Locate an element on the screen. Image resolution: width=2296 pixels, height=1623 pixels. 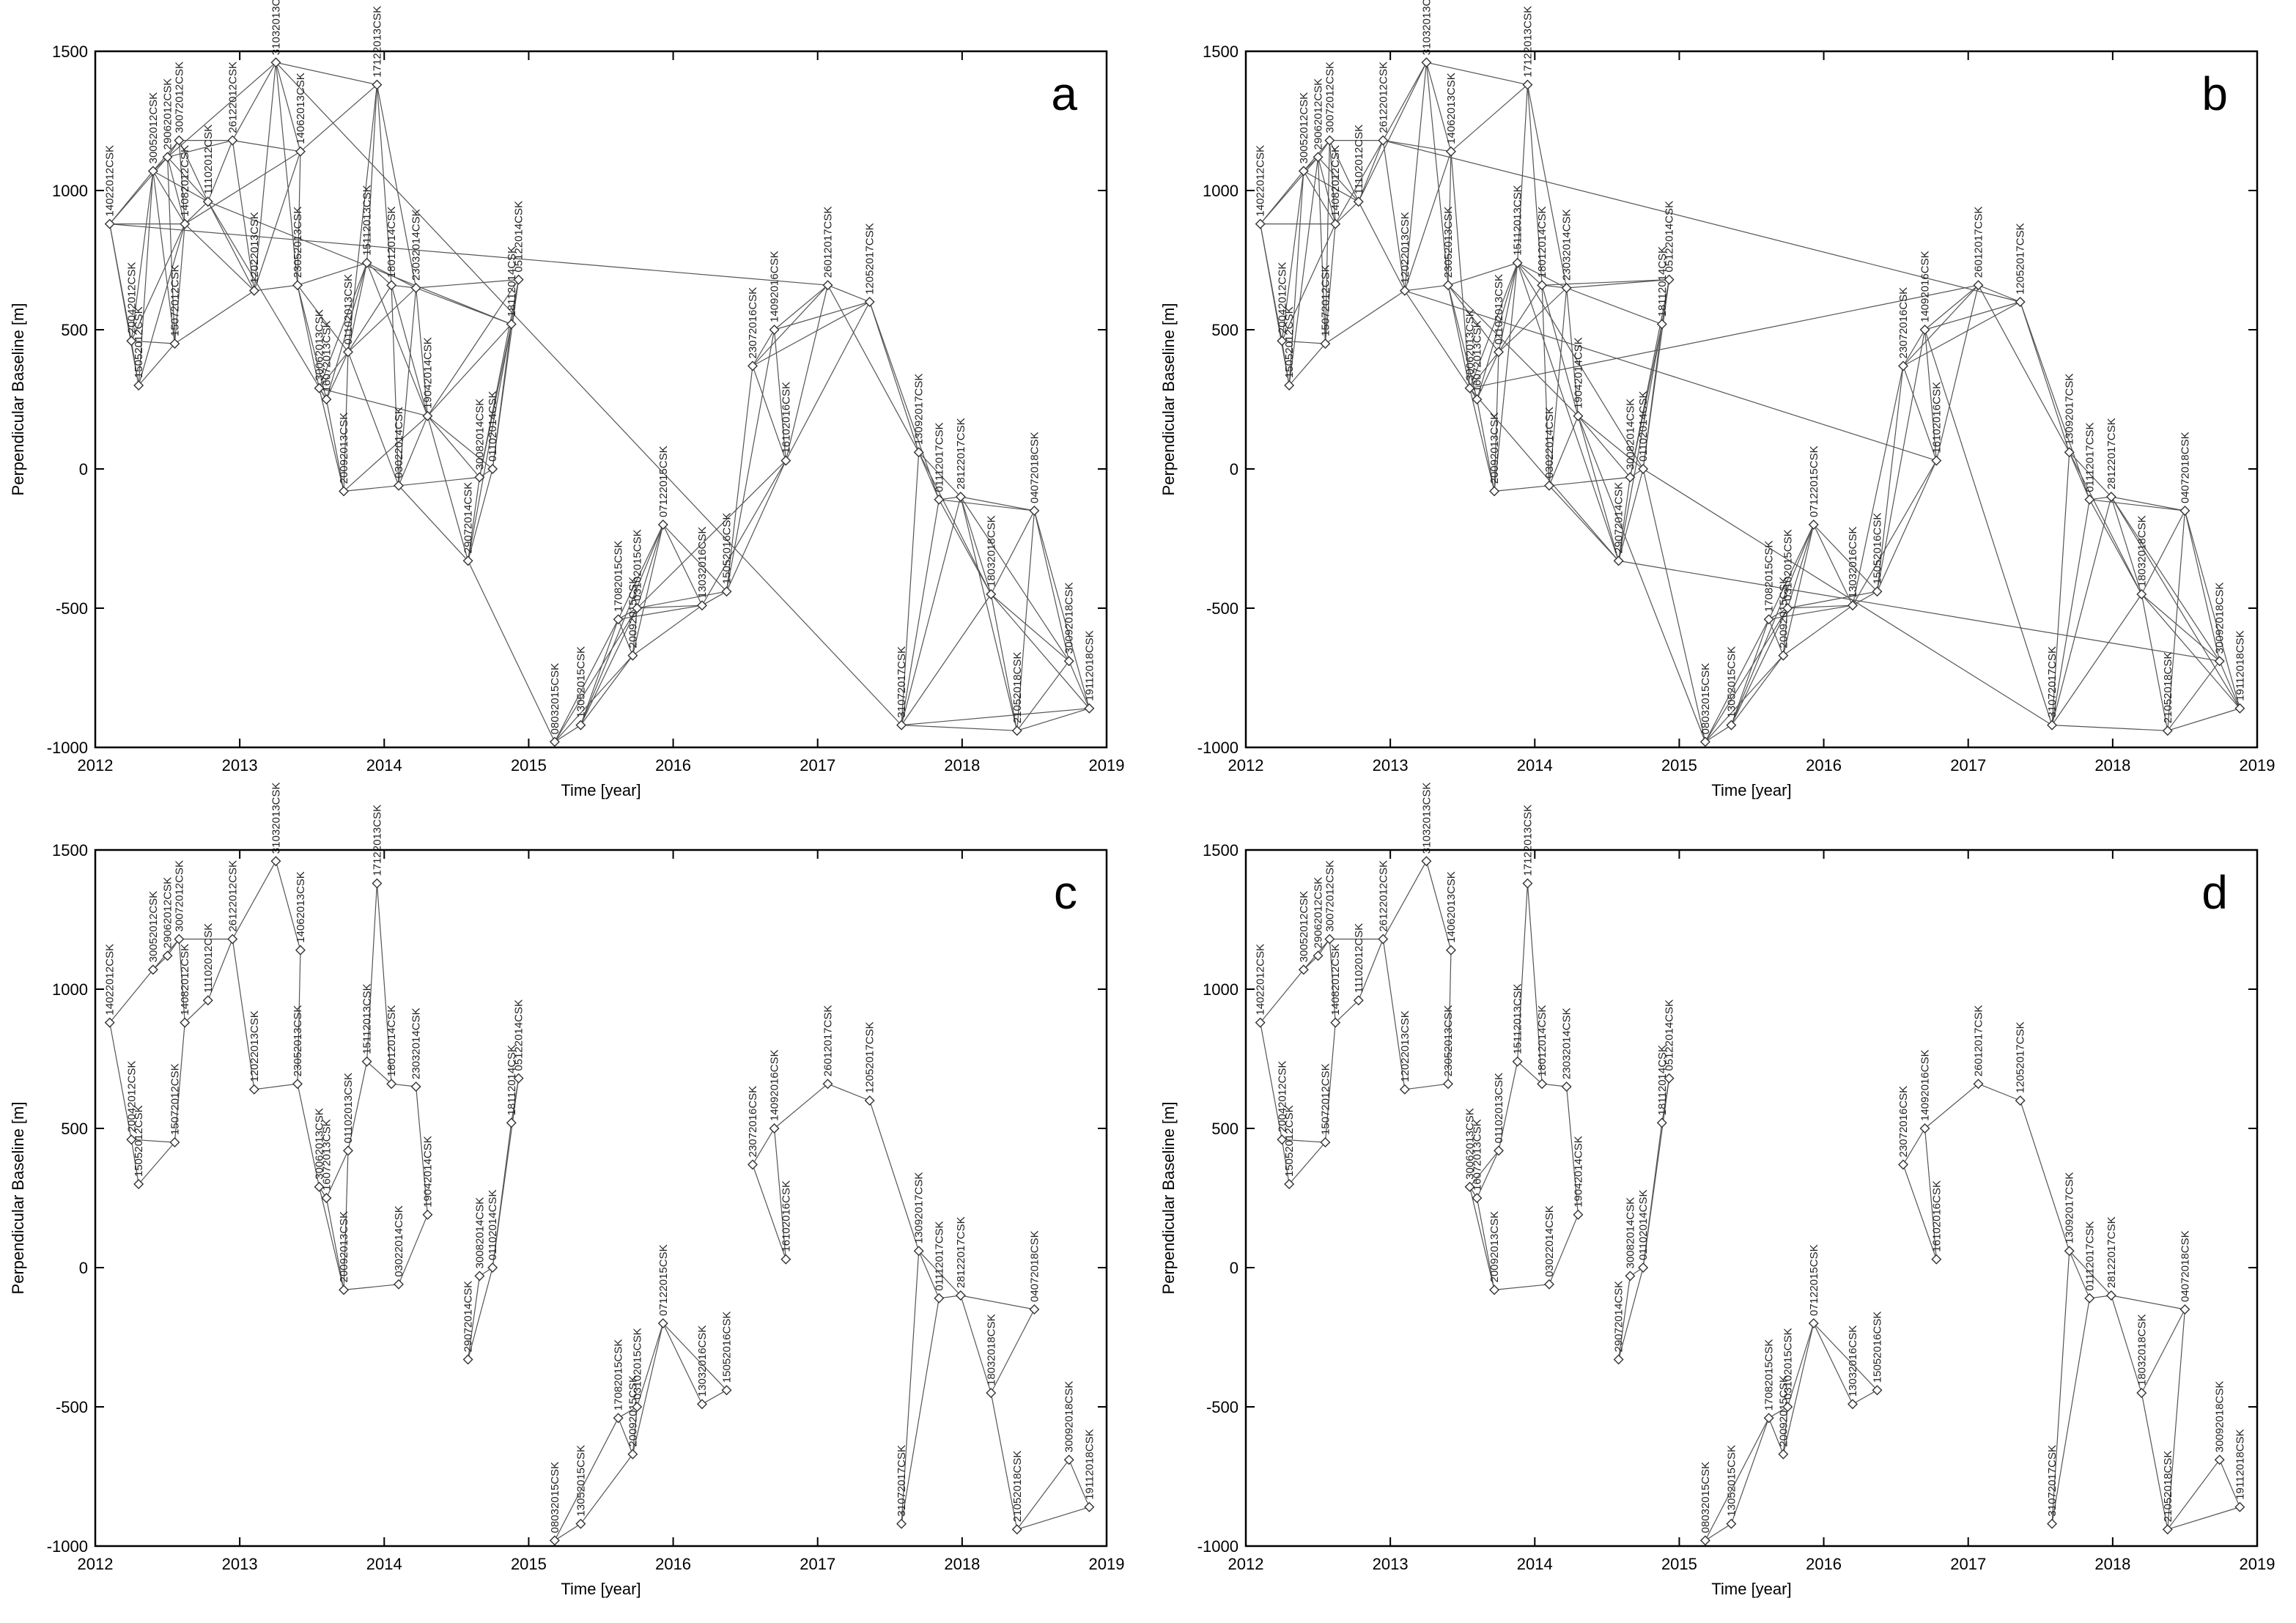
acquisition-date-label: 03102015CSK is located at coordinates (637, 1364).